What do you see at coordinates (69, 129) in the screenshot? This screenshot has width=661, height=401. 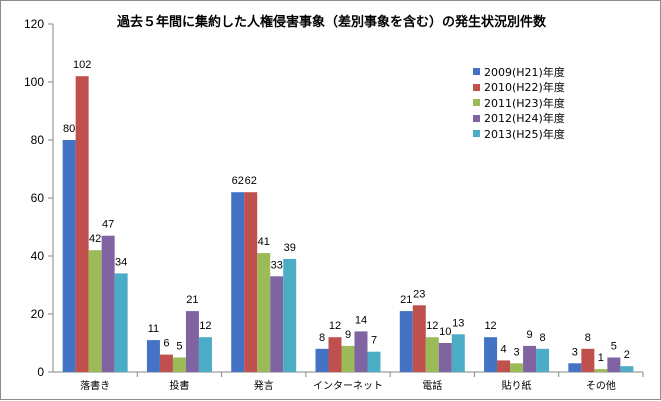 I see `data-label: 80` at bounding box center [69, 129].